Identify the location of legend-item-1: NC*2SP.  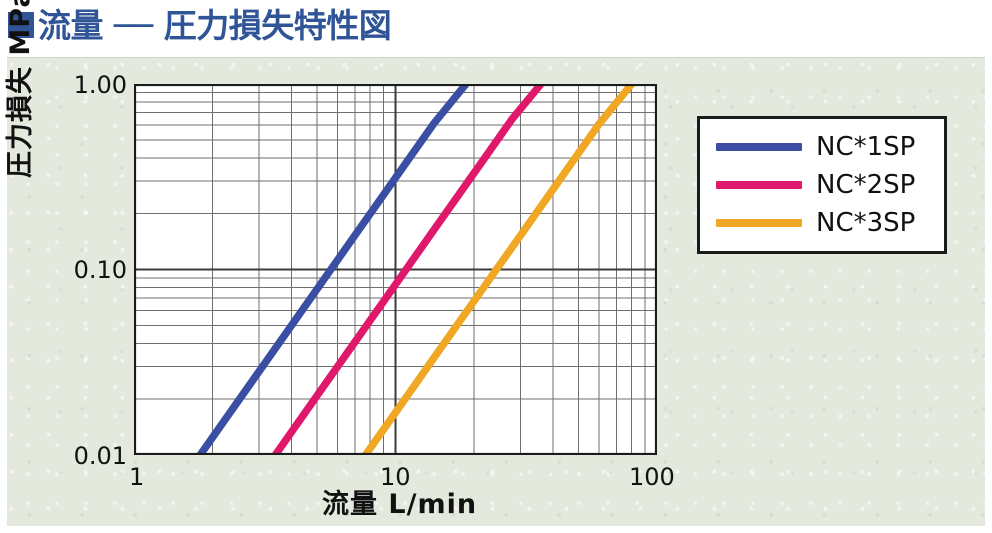
(822, 185).